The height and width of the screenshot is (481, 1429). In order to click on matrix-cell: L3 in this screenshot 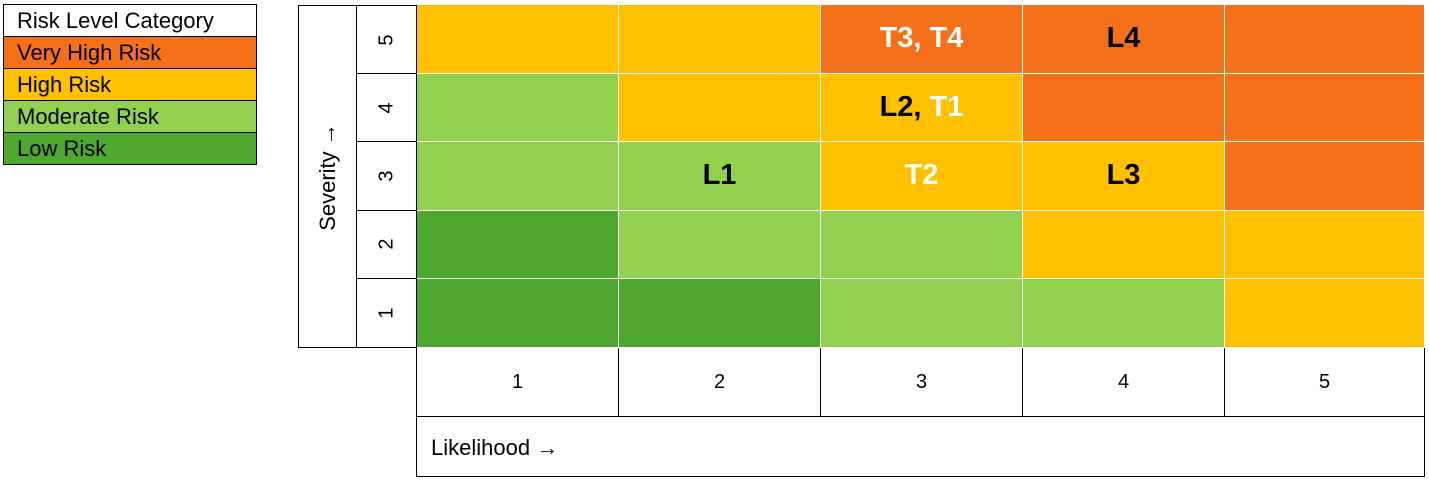, I will do `click(1124, 176)`.